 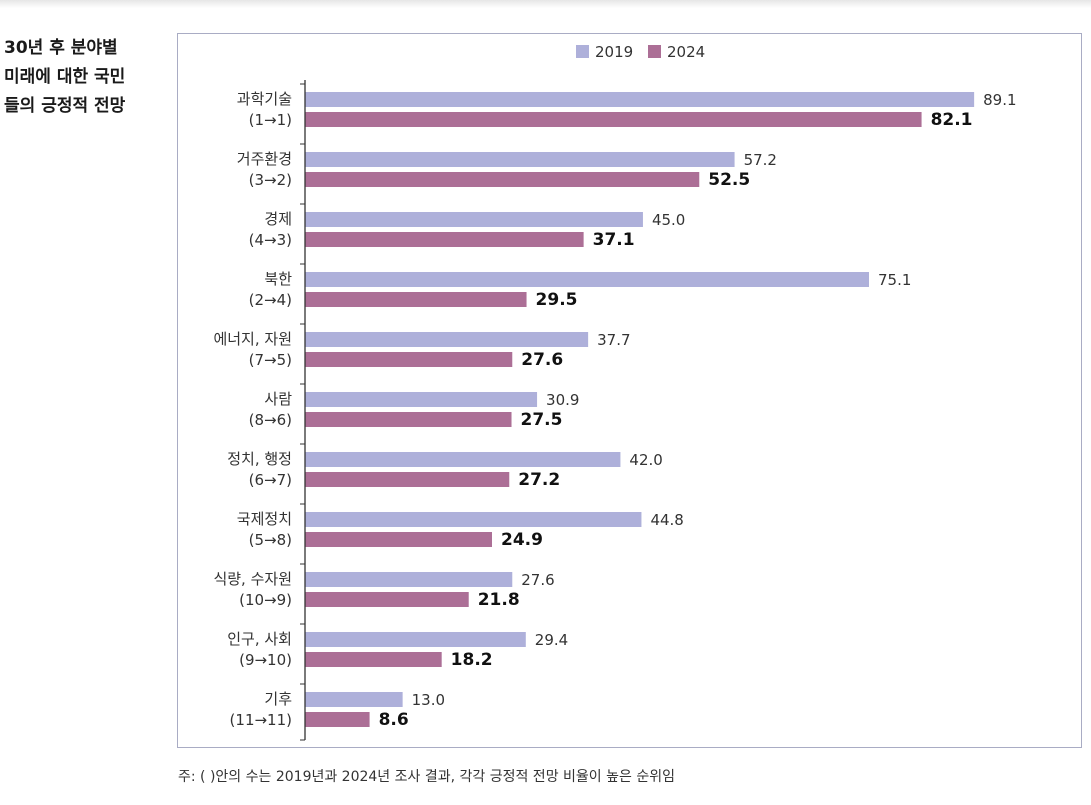 I want to click on data-label-2024: 37.1, so click(x=614, y=240).